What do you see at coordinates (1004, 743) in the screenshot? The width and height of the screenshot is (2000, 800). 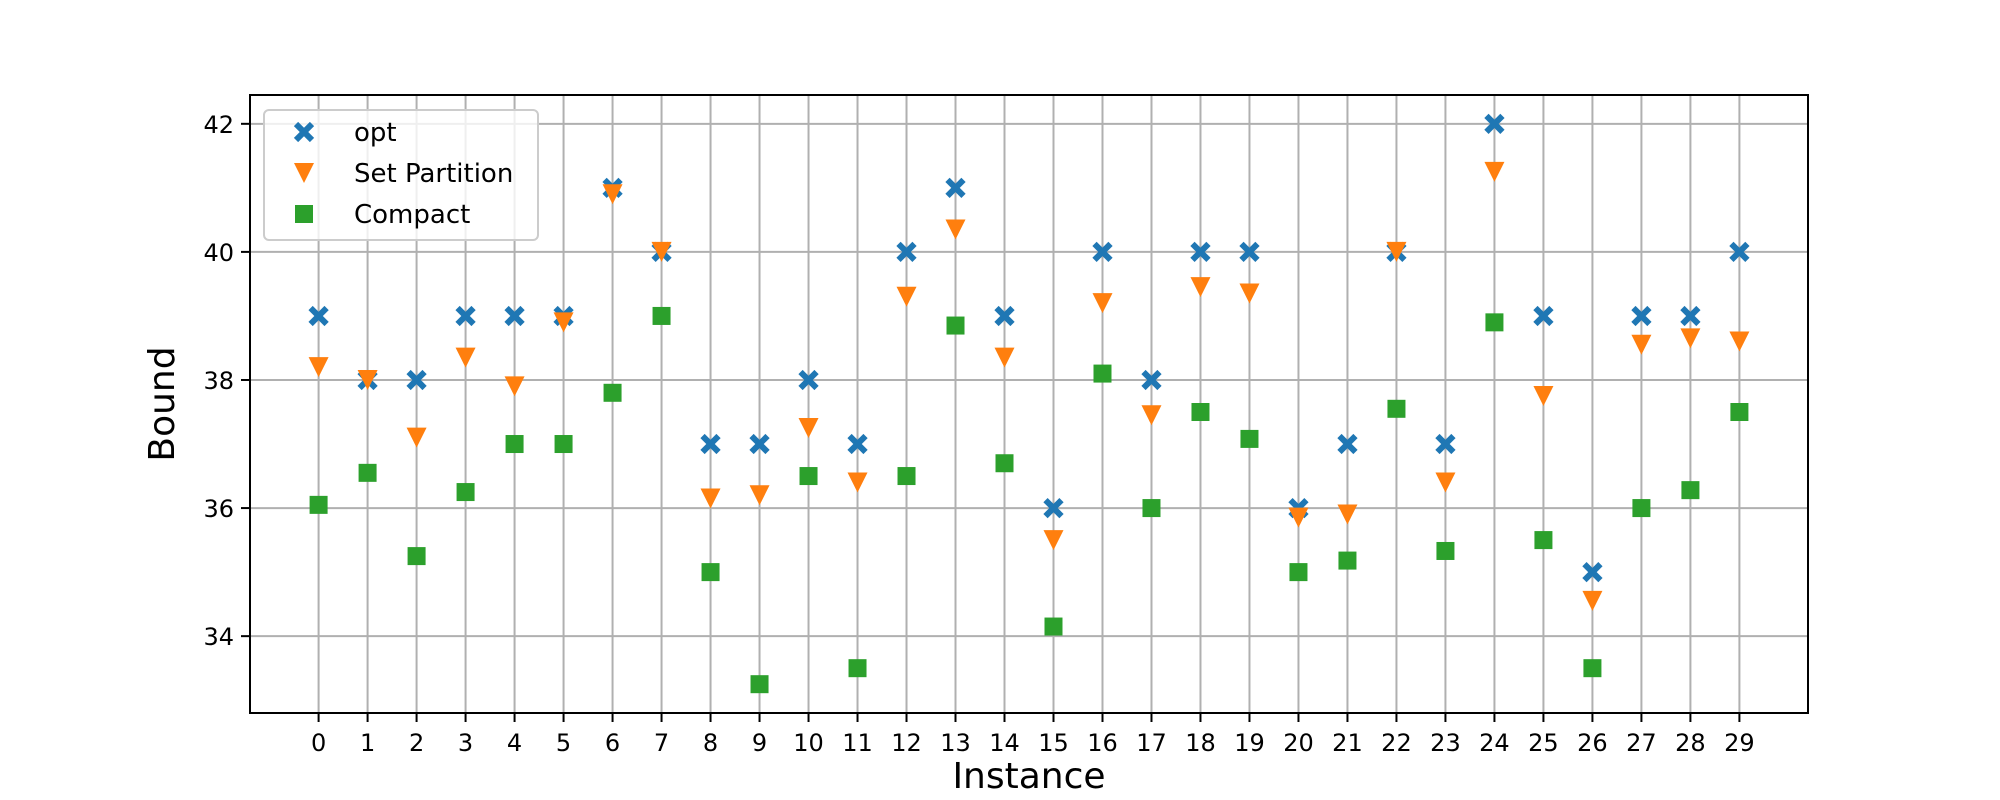 I see `x-tick-label: 14` at bounding box center [1004, 743].